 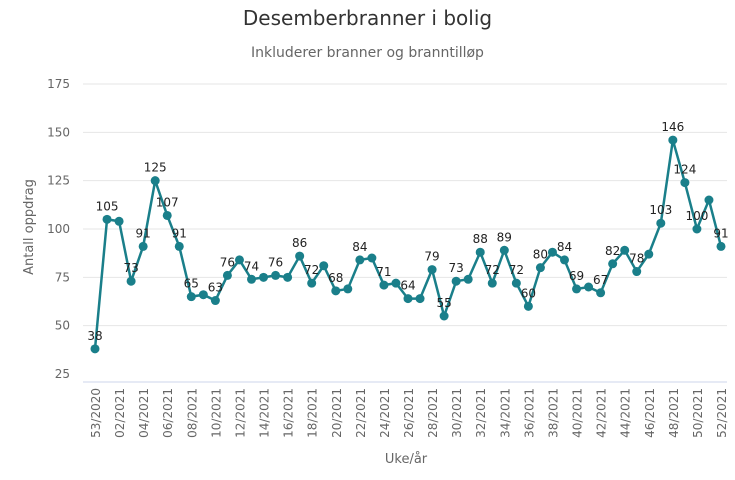 I want to click on x-tick-label: 52/2021, so click(x=722, y=413).